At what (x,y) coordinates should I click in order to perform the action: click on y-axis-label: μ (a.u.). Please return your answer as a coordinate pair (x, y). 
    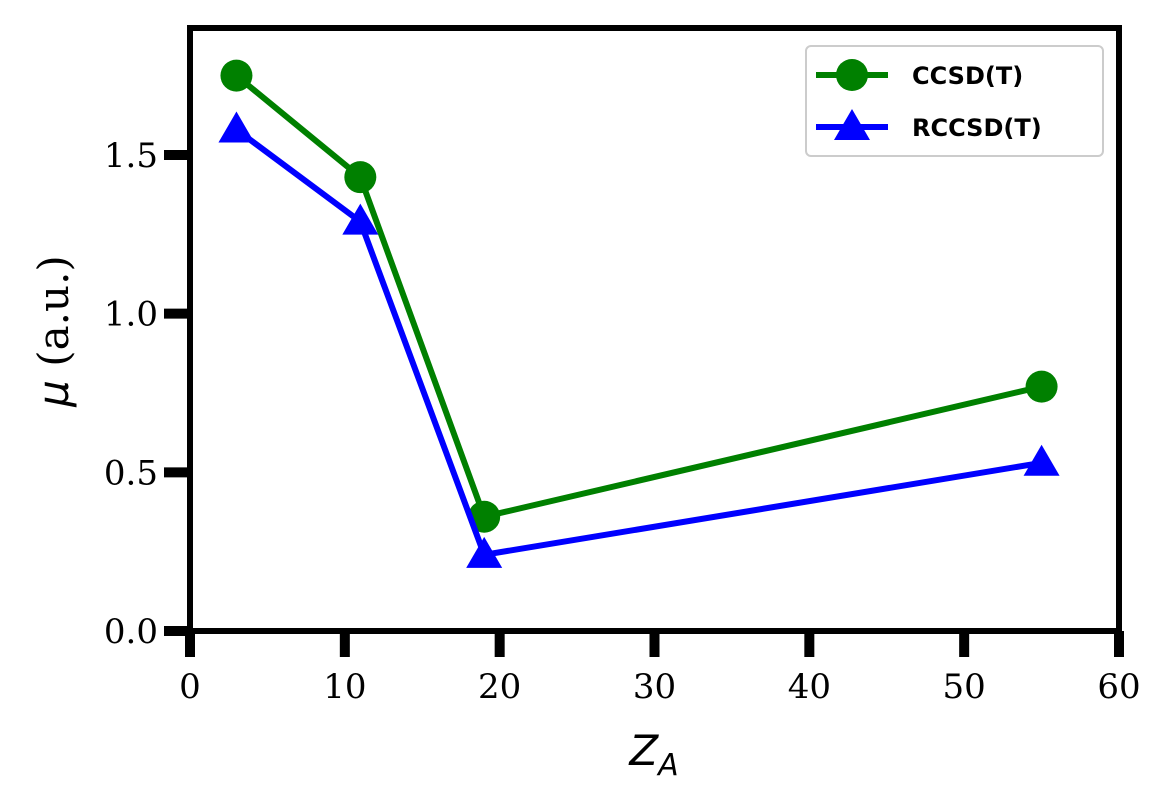
    Looking at the image, I should click on (53, 331).